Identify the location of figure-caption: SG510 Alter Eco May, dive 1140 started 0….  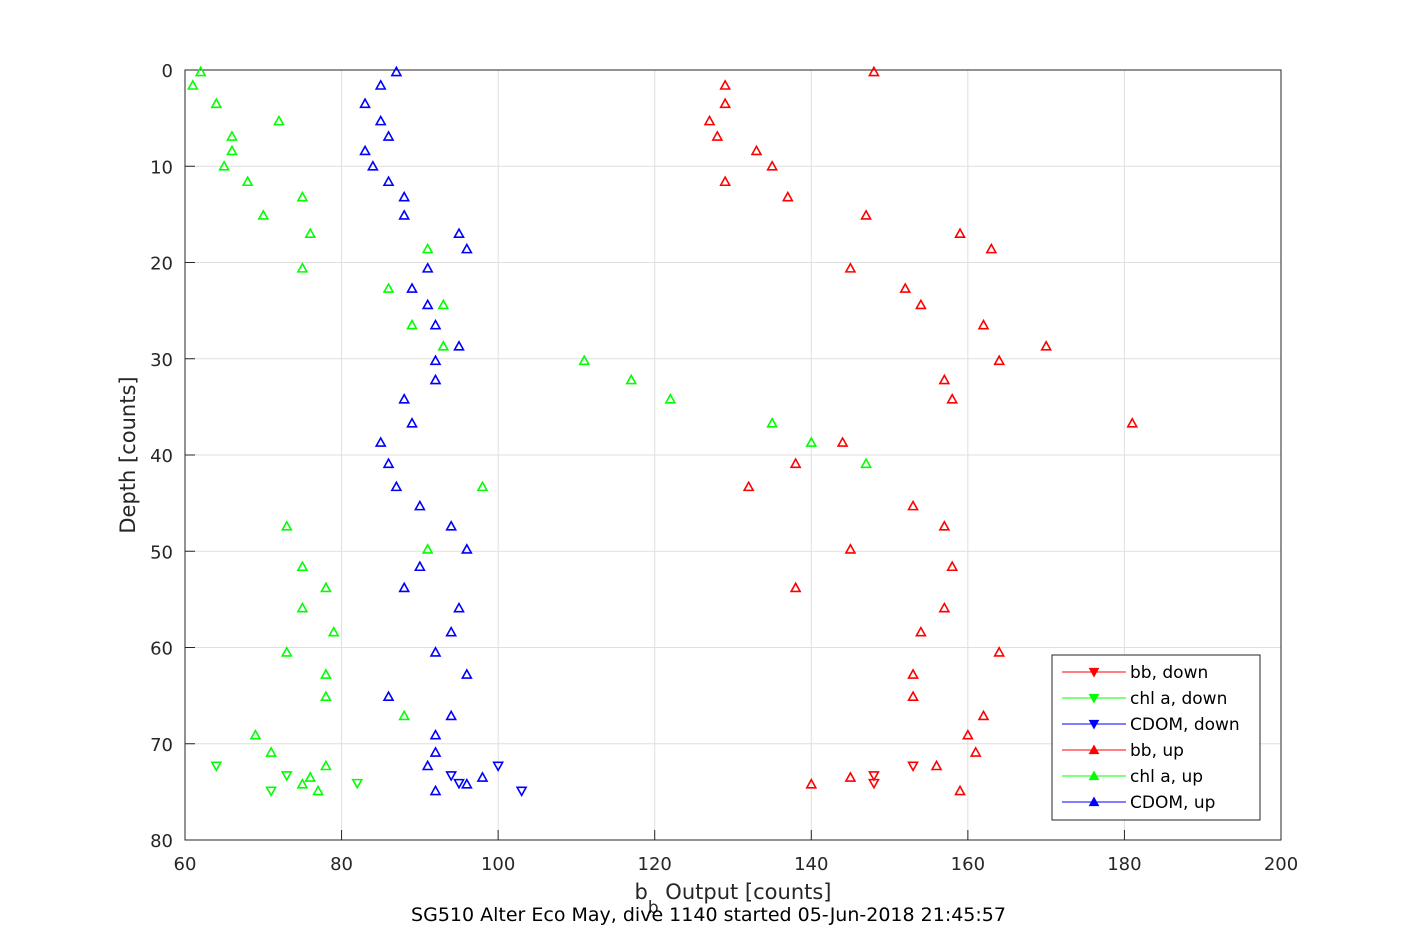
(708, 915).